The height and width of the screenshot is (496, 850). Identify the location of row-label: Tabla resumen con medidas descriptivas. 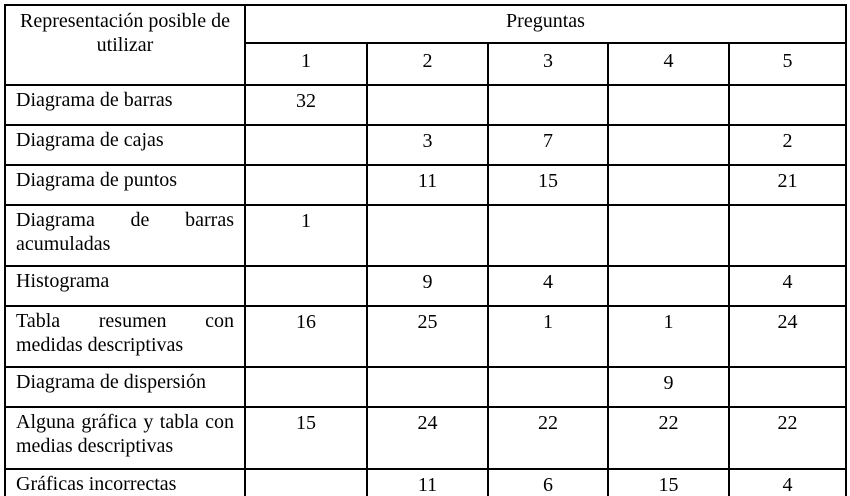
(125, 337).